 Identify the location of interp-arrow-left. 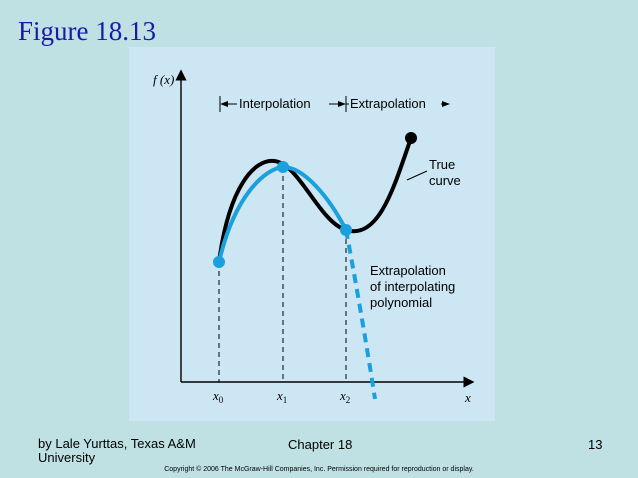
(224, 104).